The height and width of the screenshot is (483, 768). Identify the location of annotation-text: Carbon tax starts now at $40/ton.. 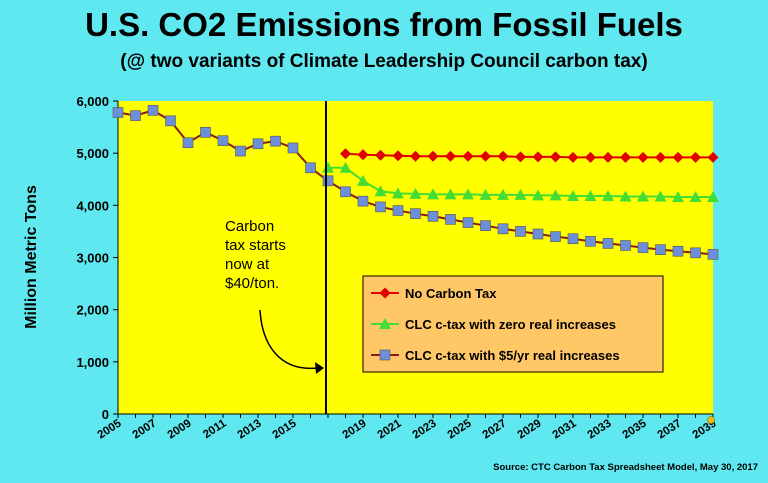
(255, 255).